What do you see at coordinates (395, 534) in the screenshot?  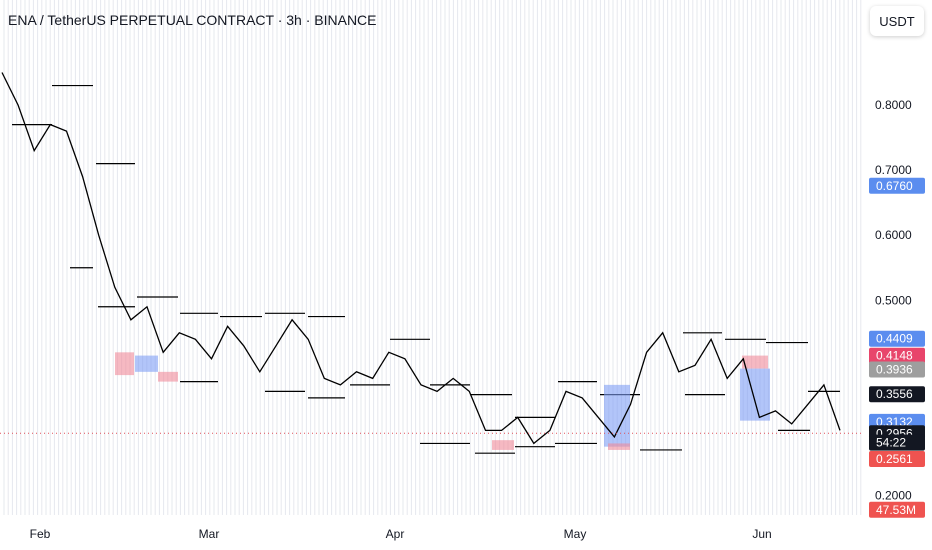 I see `x-tick-label: Apr` at bounding box center [395, 534].